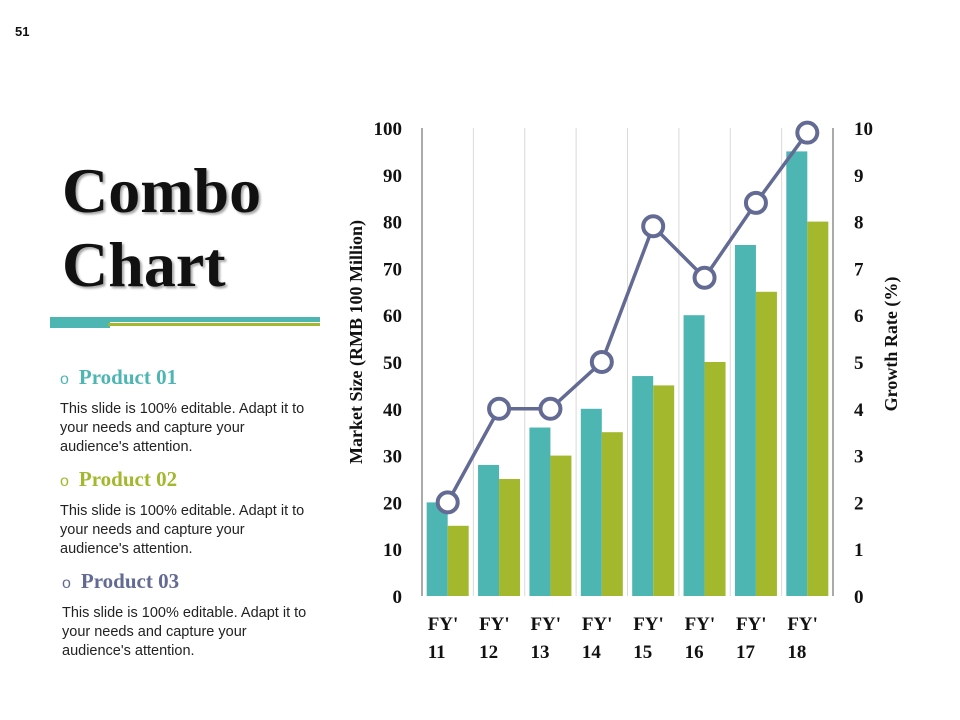 The image size is (960, 720). I want to click on y-tick-right: 1, so click(859, 550).